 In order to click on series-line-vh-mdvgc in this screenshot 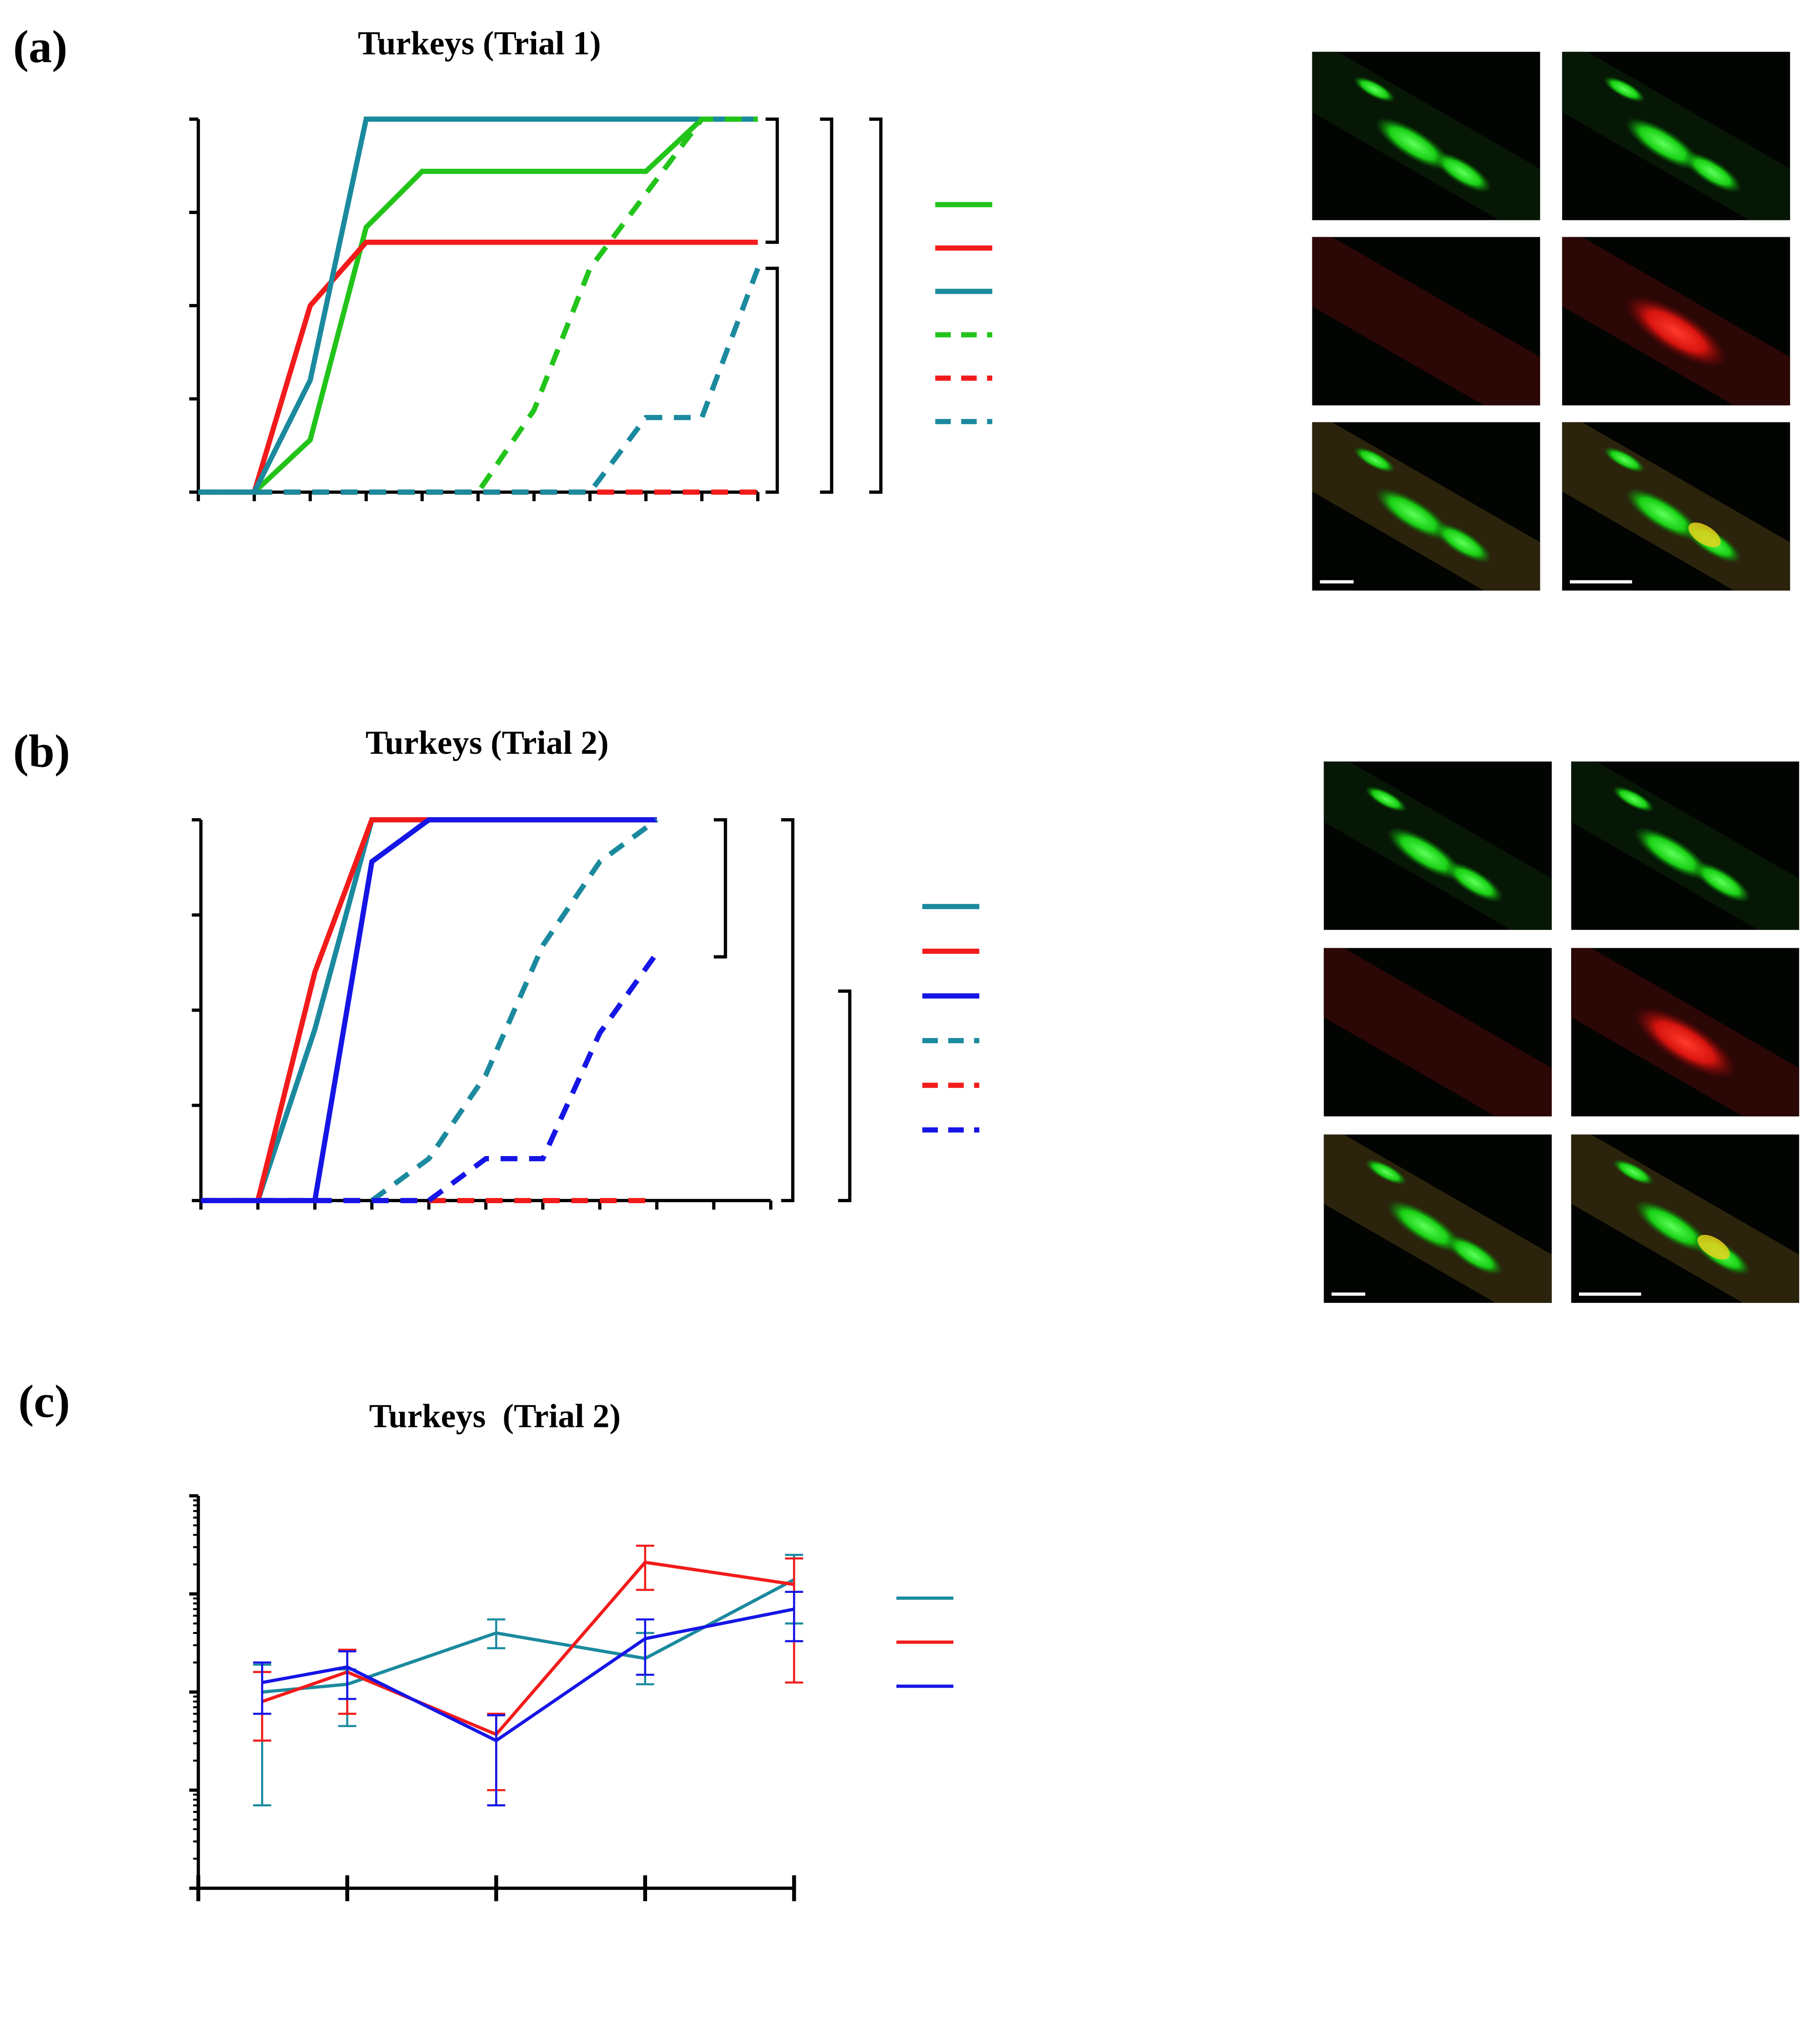, I will do `click(428, 1010)`.